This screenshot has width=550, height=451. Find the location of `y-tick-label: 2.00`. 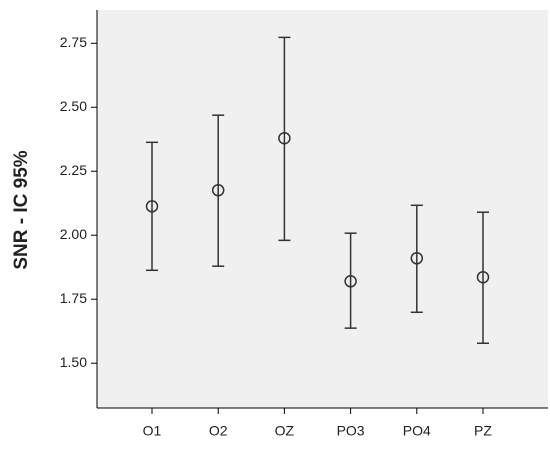

y-tick-label: 2.00 is located at coordinates (73, 234).